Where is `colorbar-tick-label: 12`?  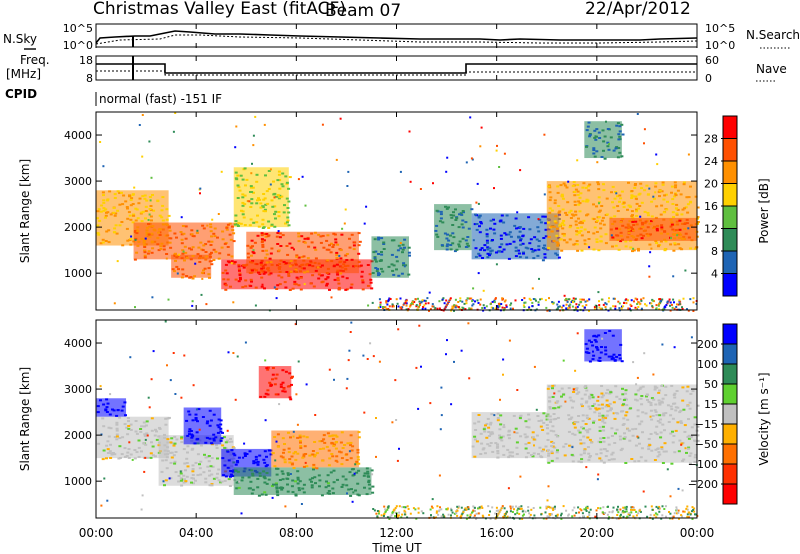 colorbar-tick-label: 12 is located at coordinates (711, 229).